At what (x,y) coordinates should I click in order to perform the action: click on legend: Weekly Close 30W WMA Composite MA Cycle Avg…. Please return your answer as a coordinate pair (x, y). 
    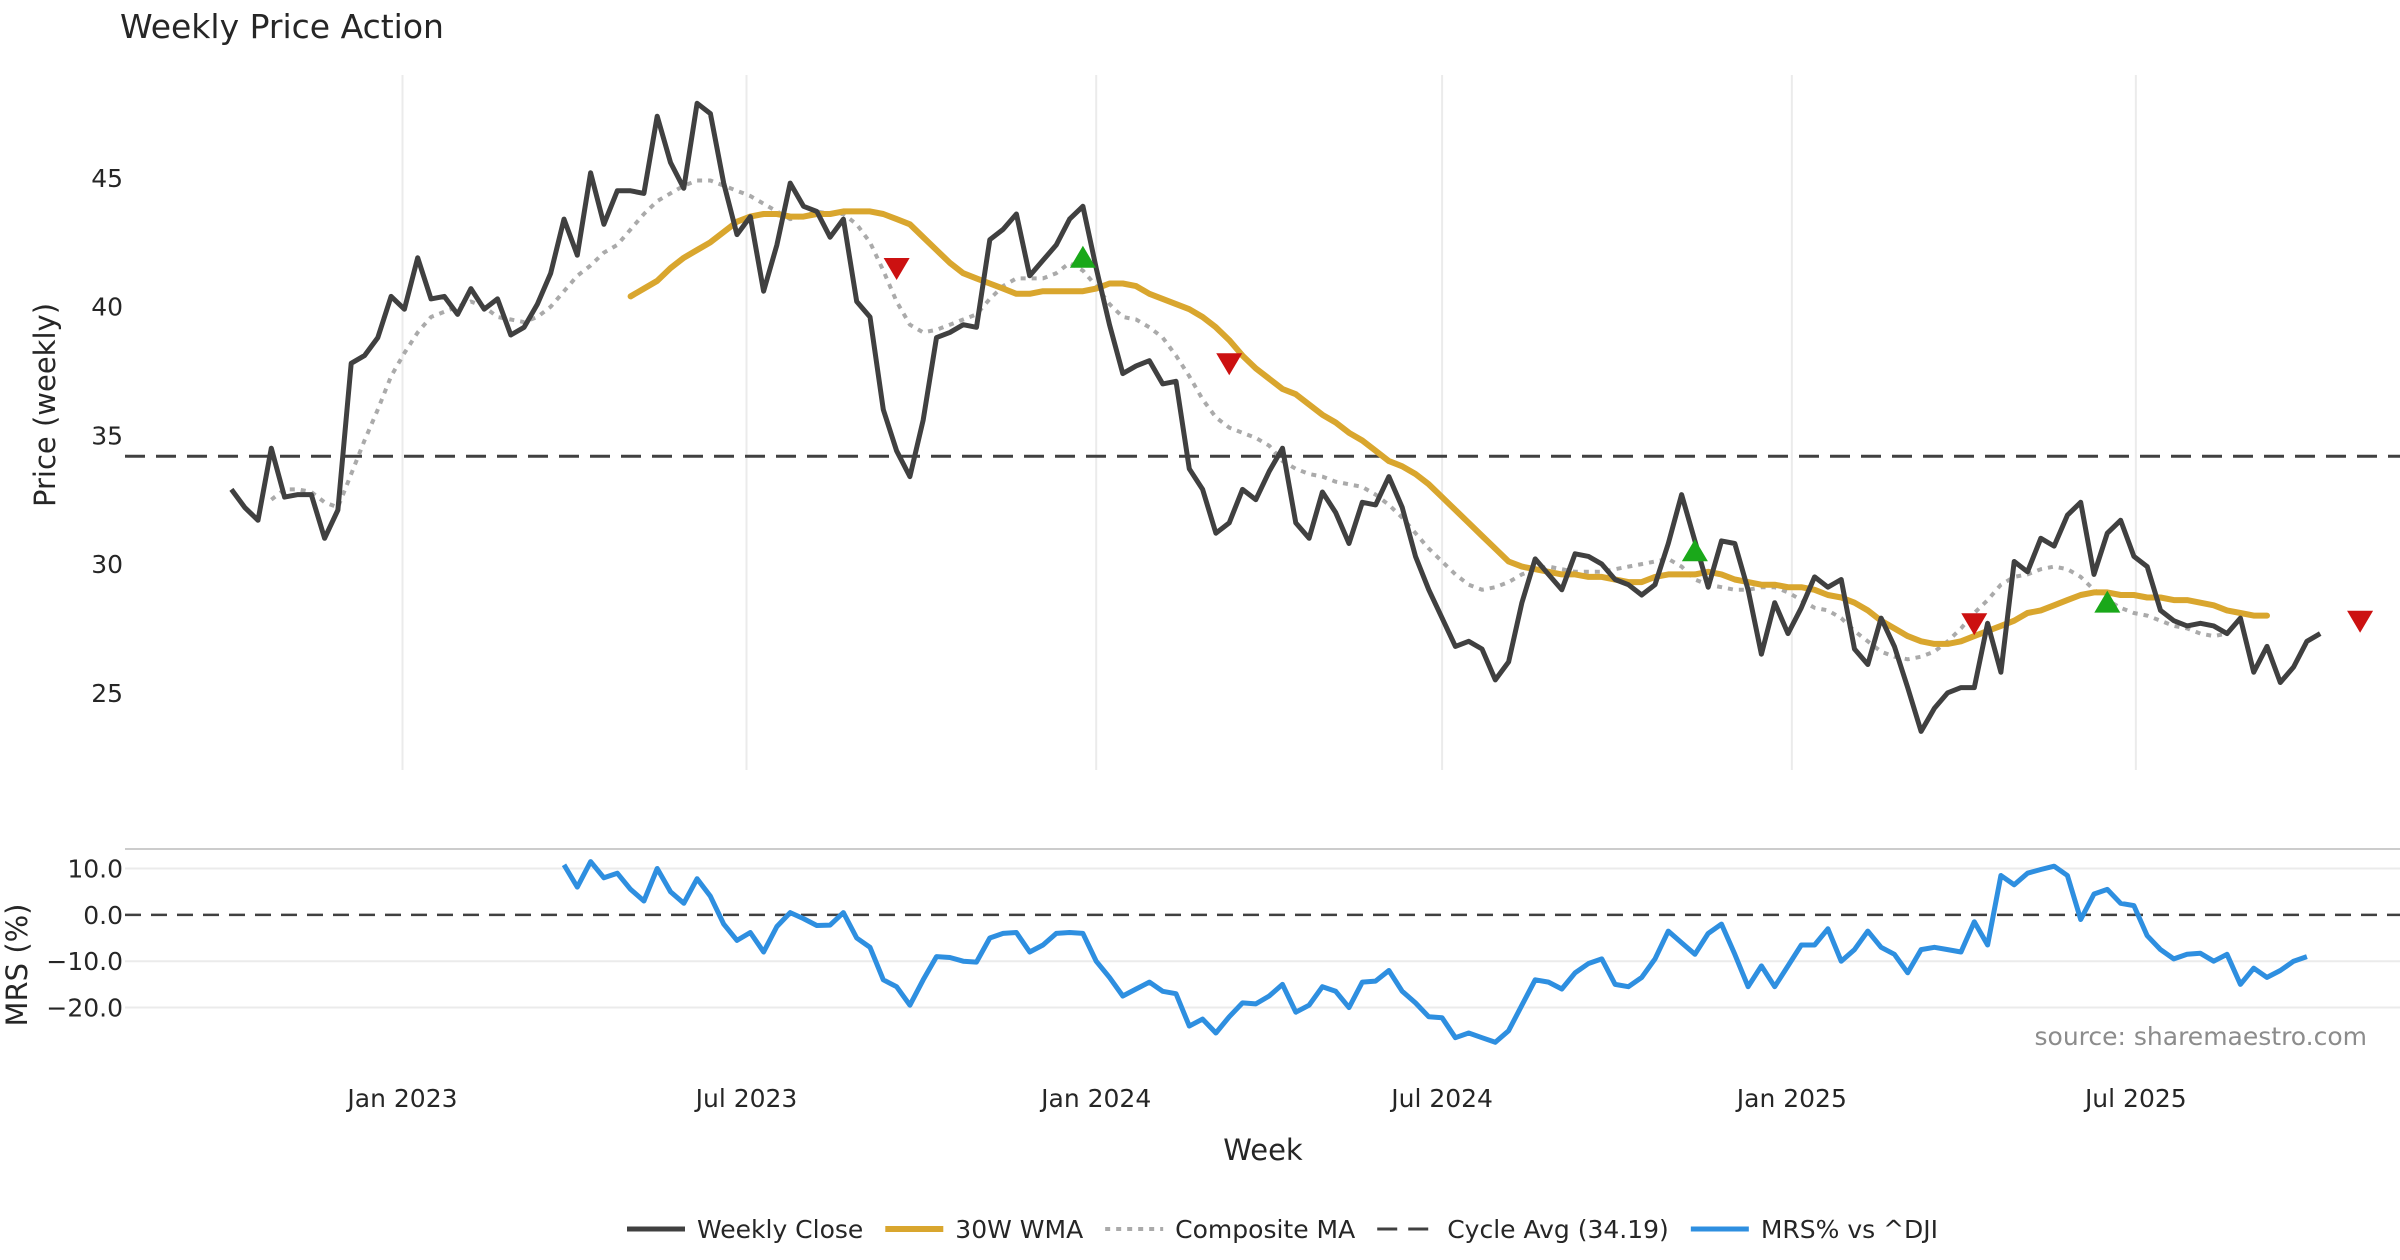
    Looking at the image, I should click on (1282, 1229).